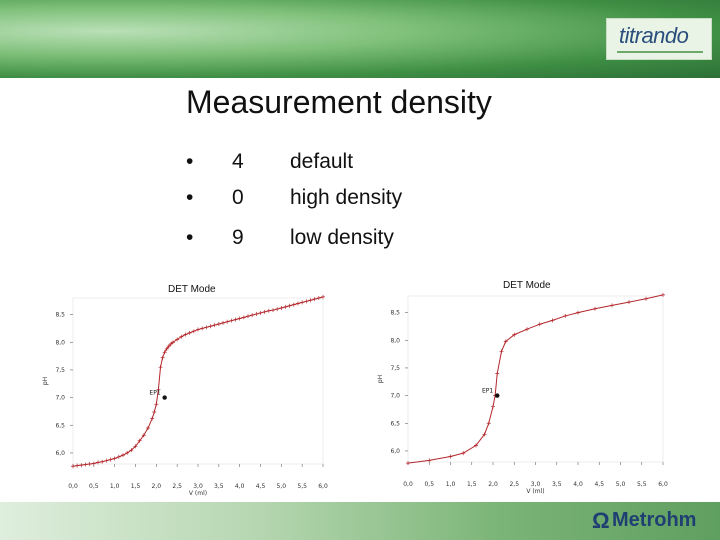 The height and width of the screenshot is (540, 720). I want to click on bullet-label: high density, so click(346, 197).